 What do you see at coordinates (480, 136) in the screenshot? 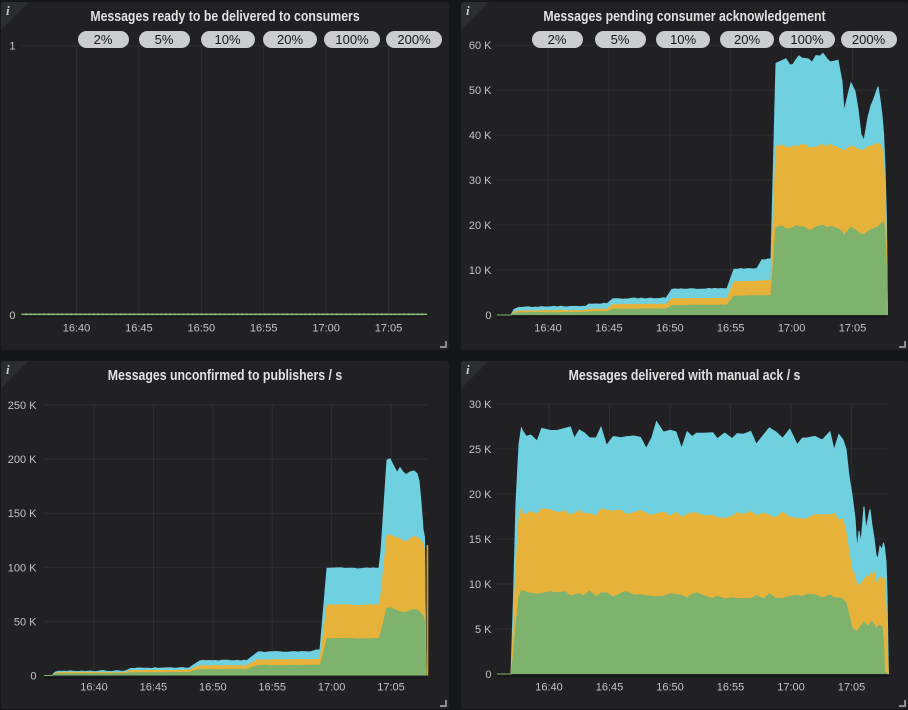
I see `svg-text: 40 K` at bounding box center [480, 136].